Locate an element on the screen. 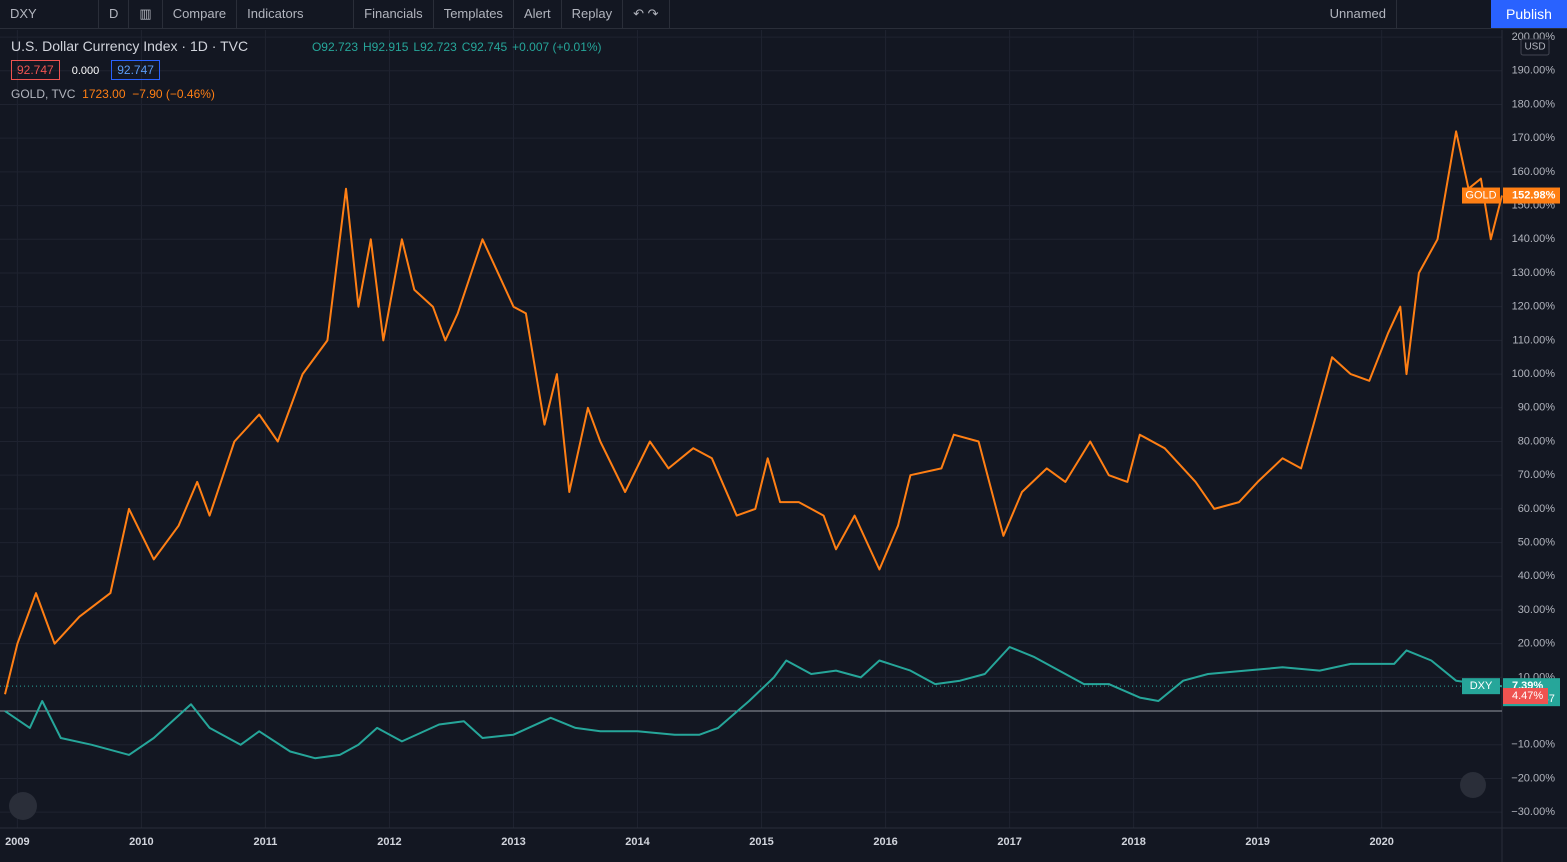 This screenshot has height=862, width=1567. scroll-button is located at coordinates (1473, 785).